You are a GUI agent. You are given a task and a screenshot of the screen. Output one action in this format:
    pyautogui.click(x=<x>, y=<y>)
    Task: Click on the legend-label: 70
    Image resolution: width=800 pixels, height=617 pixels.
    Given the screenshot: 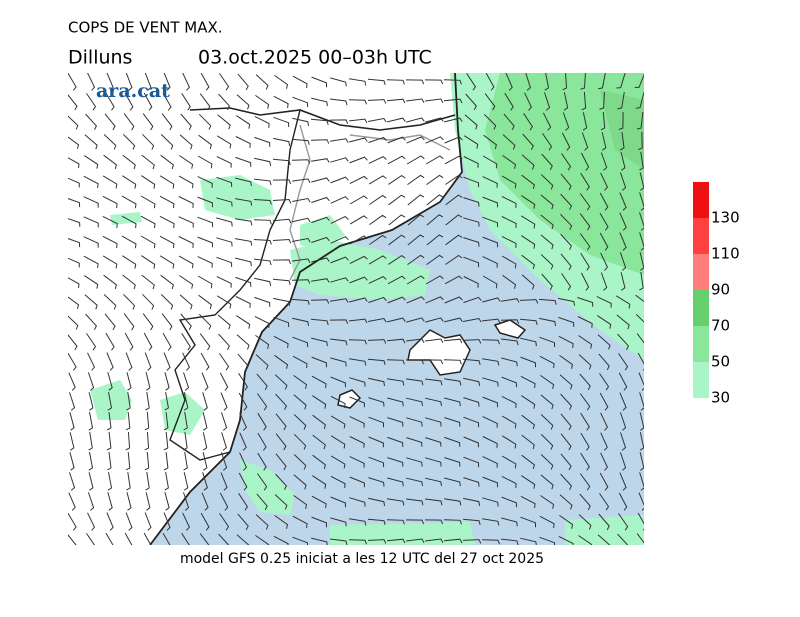 What is the action you would take?
    pyautogui.click(x=720, y=326)
    